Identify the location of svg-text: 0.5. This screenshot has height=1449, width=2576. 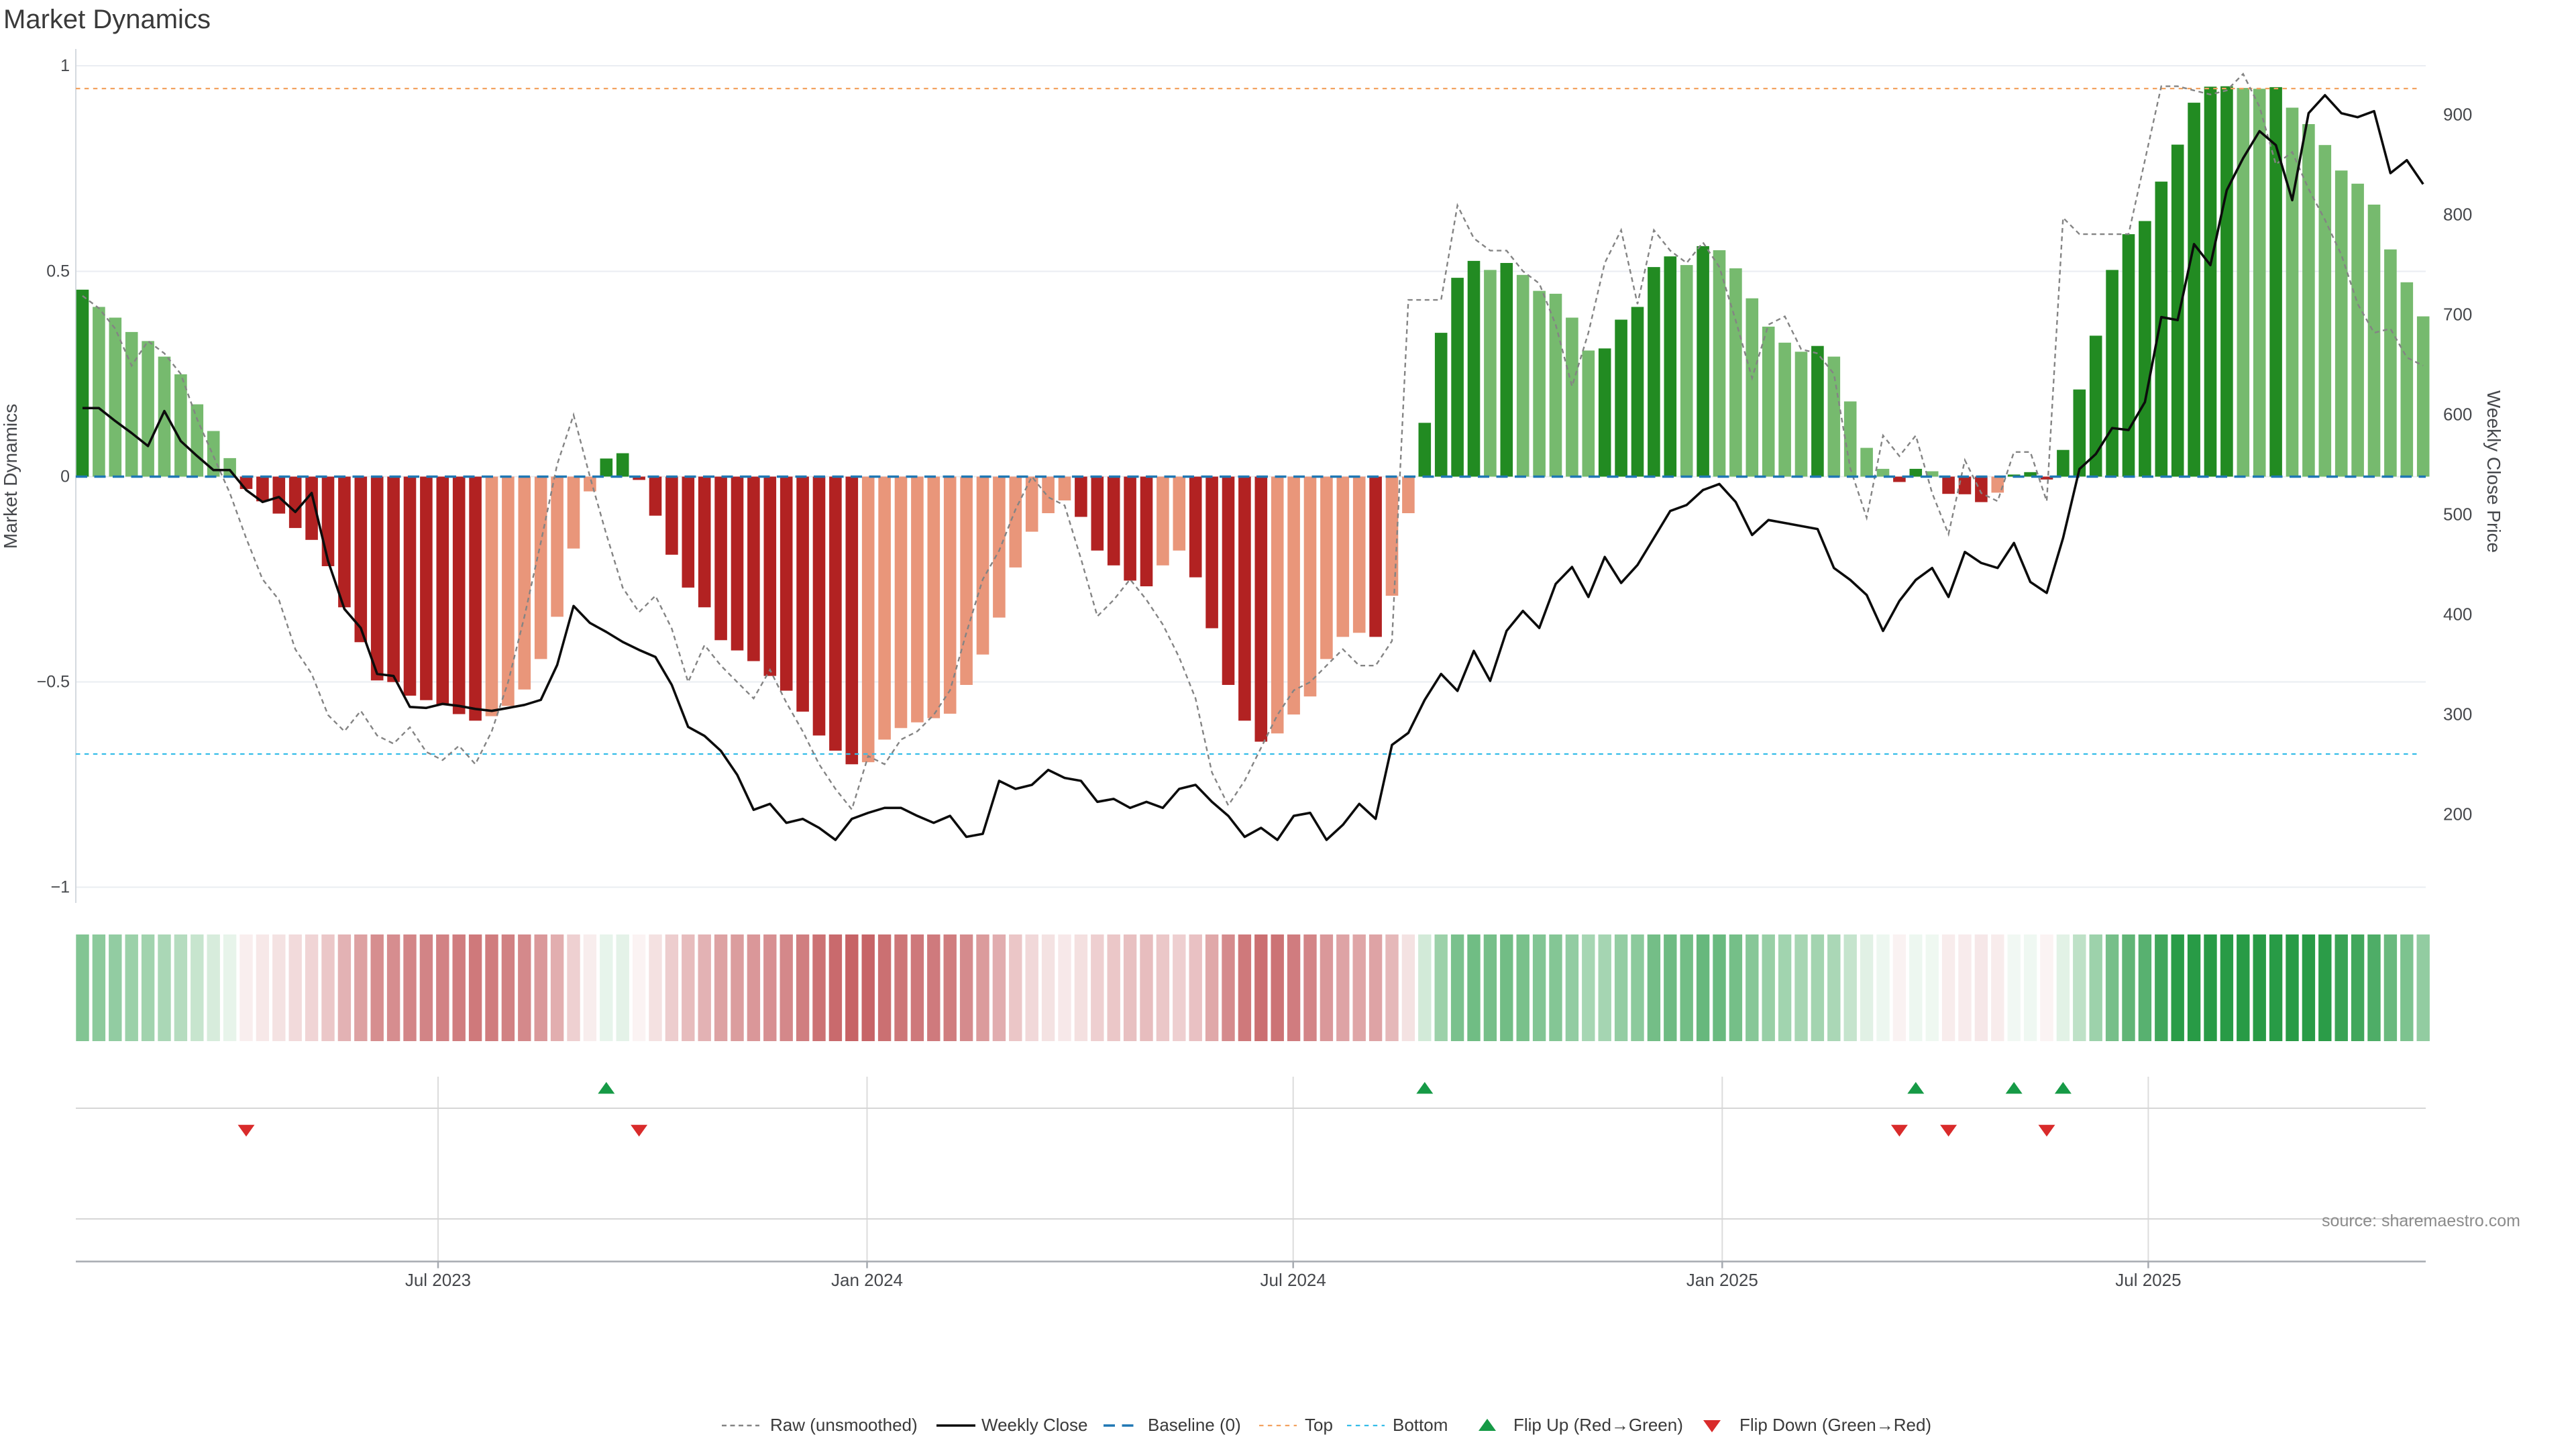
(58, 271).